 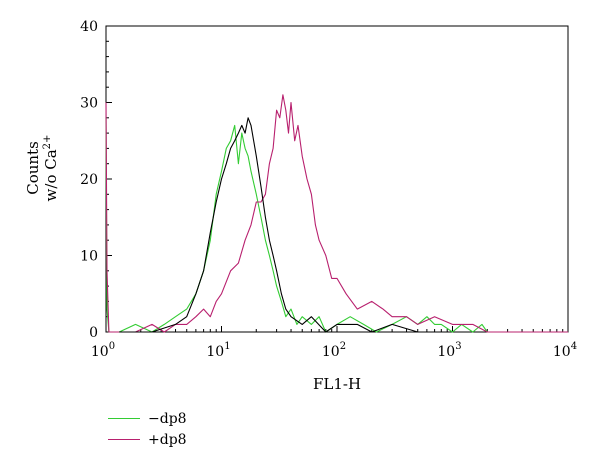 I want to click on y-tick-label: 40, so click(x=89, y=27).